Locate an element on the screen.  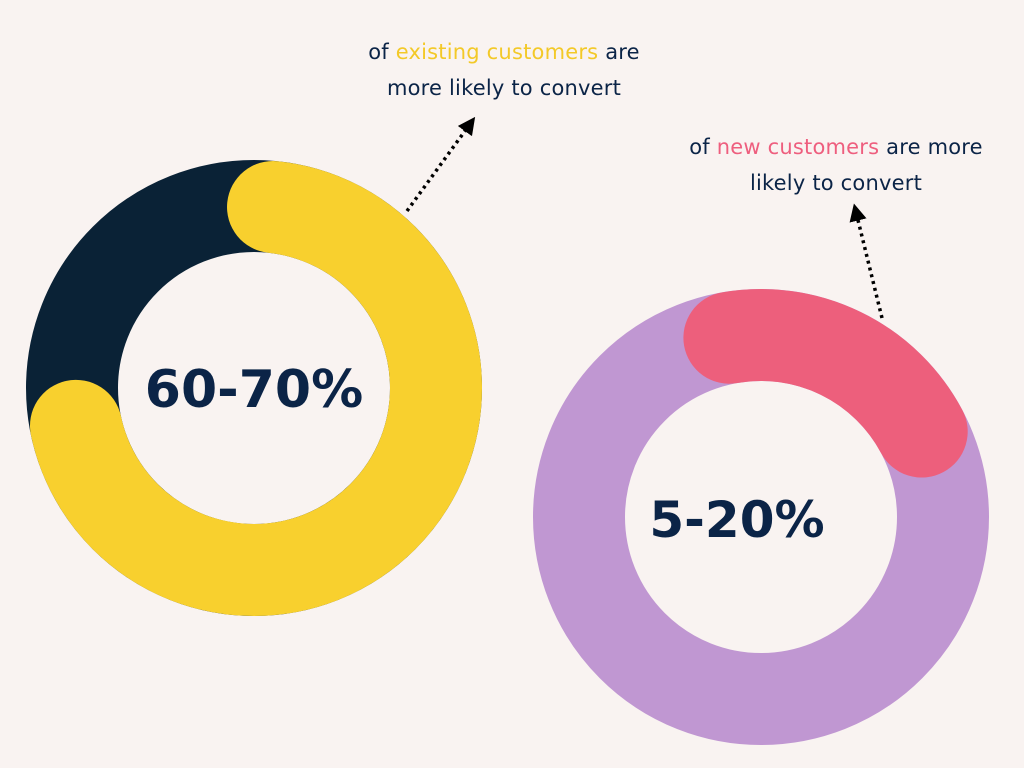
donut-1-center-label: 60-70% is located at coordinates (254, 390).